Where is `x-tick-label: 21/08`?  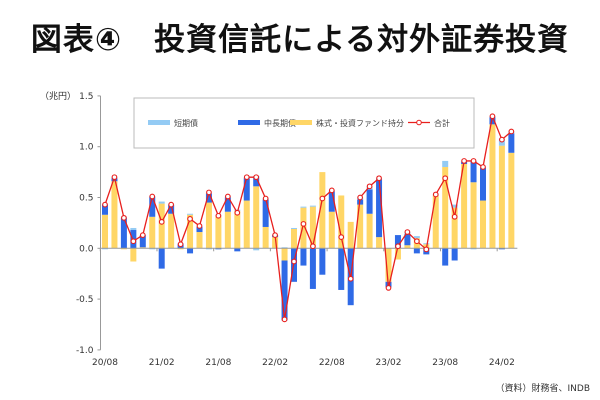
x-tick-label: 21/08 is located at coordinates (218, 363).